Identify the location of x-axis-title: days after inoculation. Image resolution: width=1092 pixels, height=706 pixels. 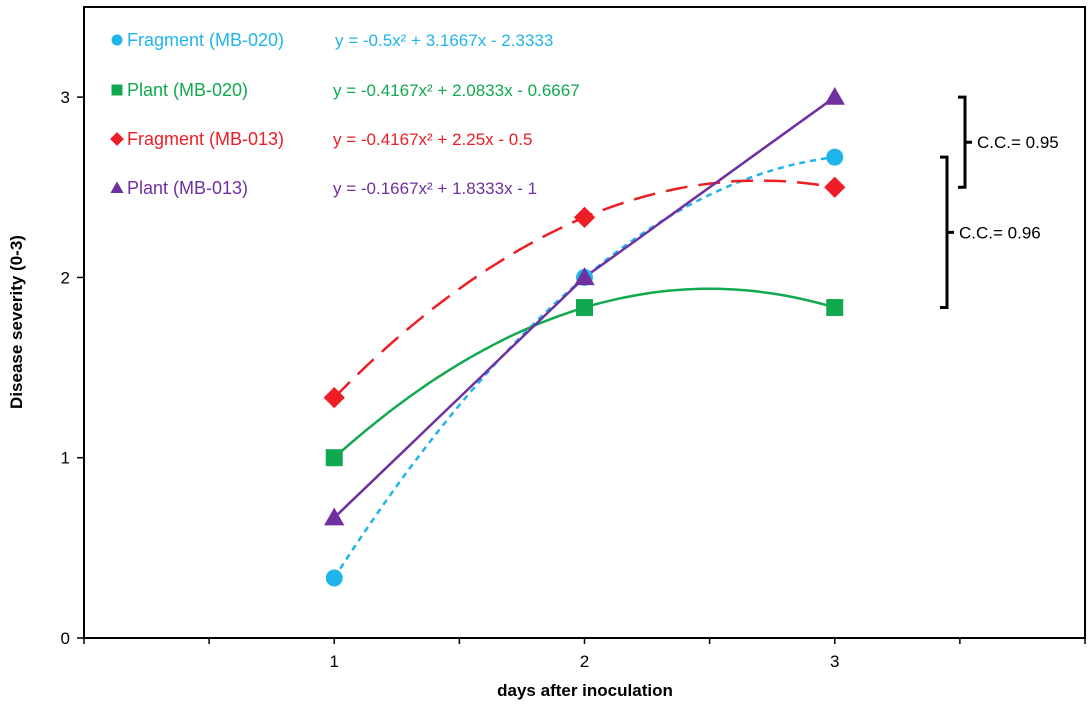
(585, 690).